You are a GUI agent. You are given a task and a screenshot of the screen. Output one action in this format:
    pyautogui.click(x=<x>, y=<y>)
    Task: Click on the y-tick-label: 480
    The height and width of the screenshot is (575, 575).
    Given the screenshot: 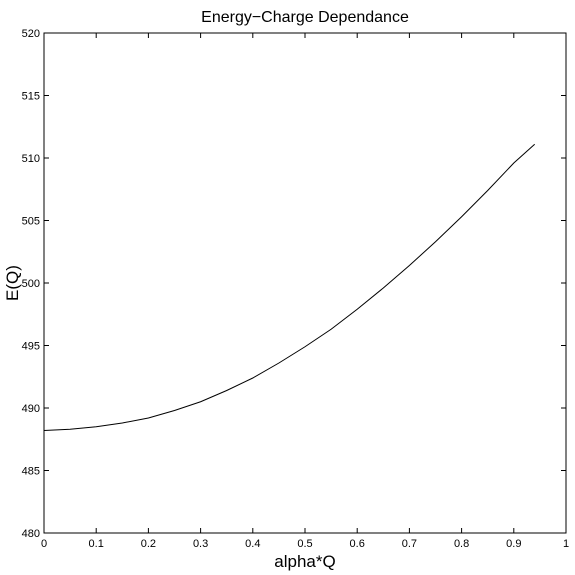 What is the action you would take?
    pyautogui.click(x=31, y=534)
    